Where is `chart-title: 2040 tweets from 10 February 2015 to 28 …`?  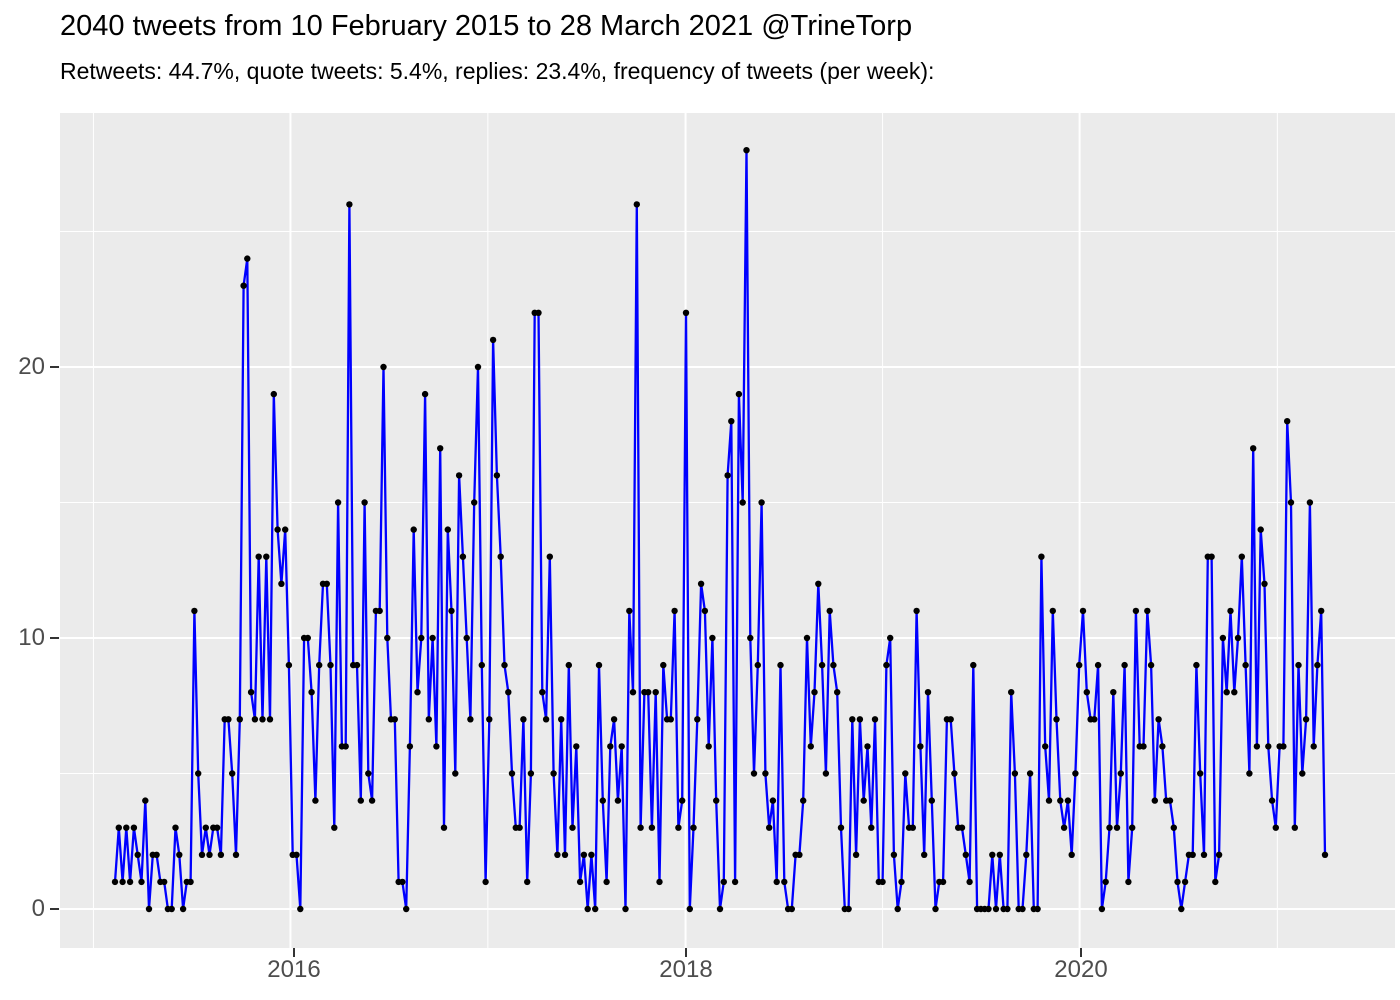
chart-title: 2040 tweets from 10 February 2015 to 28 … is located at coordinates (486, 26).